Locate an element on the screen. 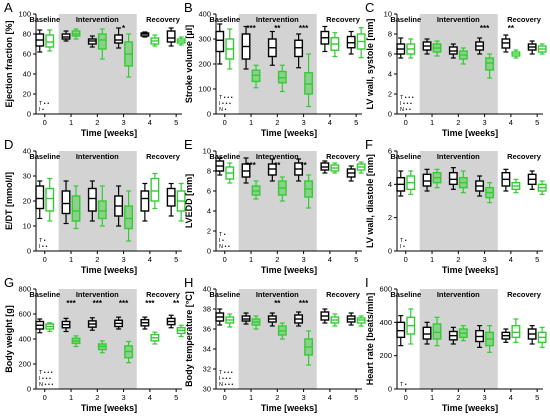  stats-annotation: N • is located at coordinates (223, 110).